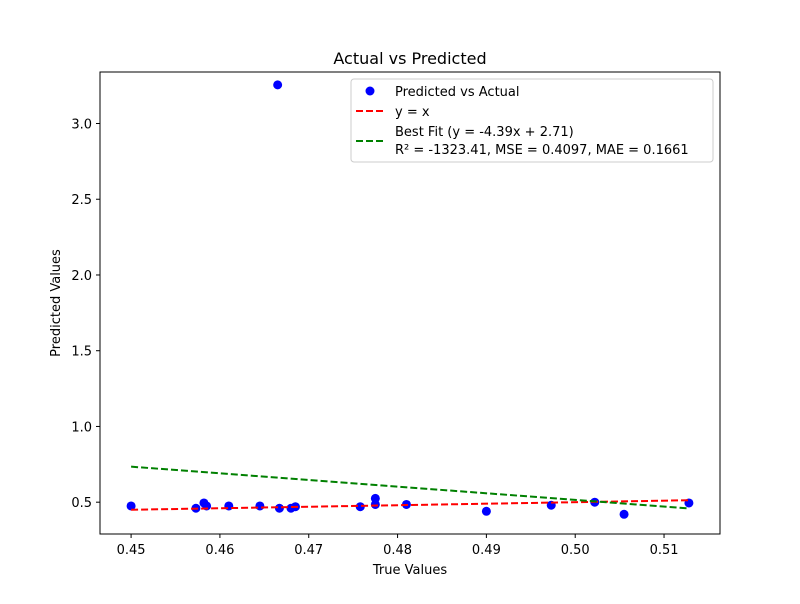  What do you see at coordinates (81, 200) in the screenshot?
I see `y-tick-label: 2.5` at bounding box center [81, 200].